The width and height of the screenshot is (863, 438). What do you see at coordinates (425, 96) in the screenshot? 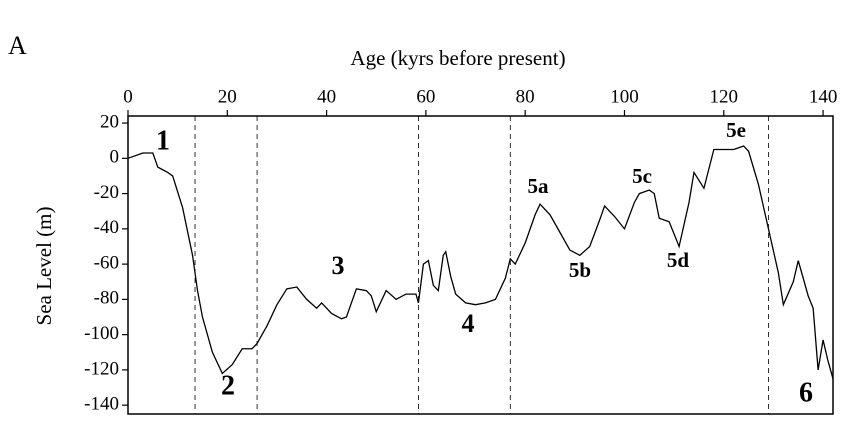
I see `x-tick-label: 60` at bounding box center [425, 96].